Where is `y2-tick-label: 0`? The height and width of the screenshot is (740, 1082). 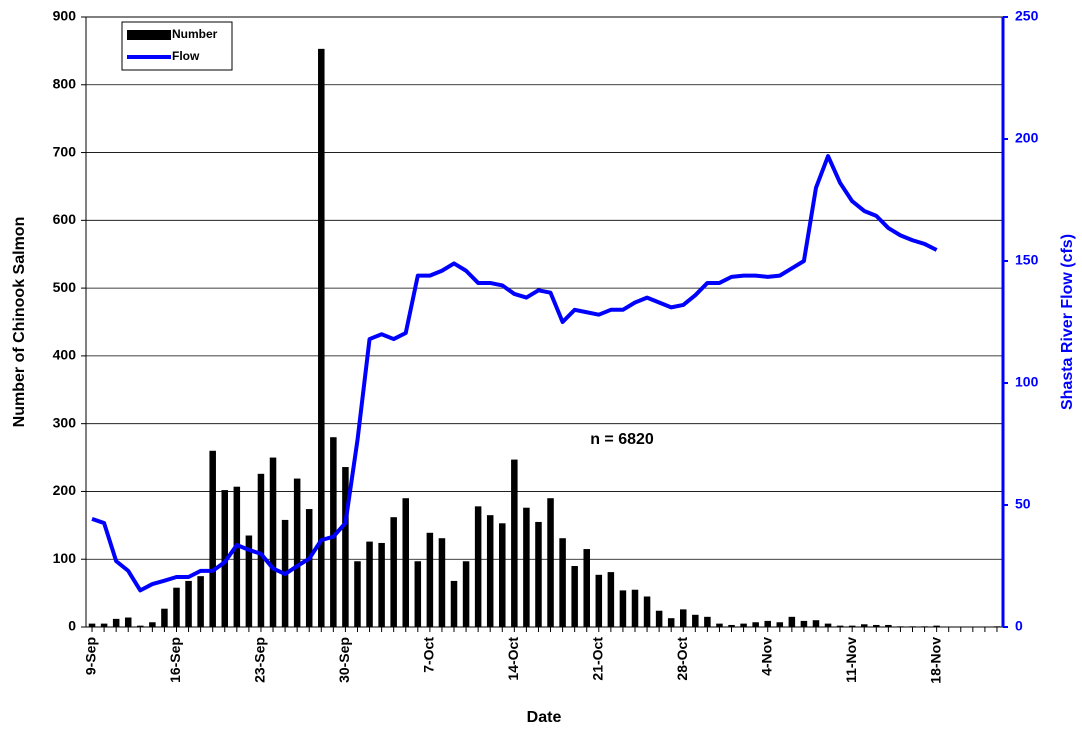
y2-tick-label: 0 is located at coordinates (1019, 626).